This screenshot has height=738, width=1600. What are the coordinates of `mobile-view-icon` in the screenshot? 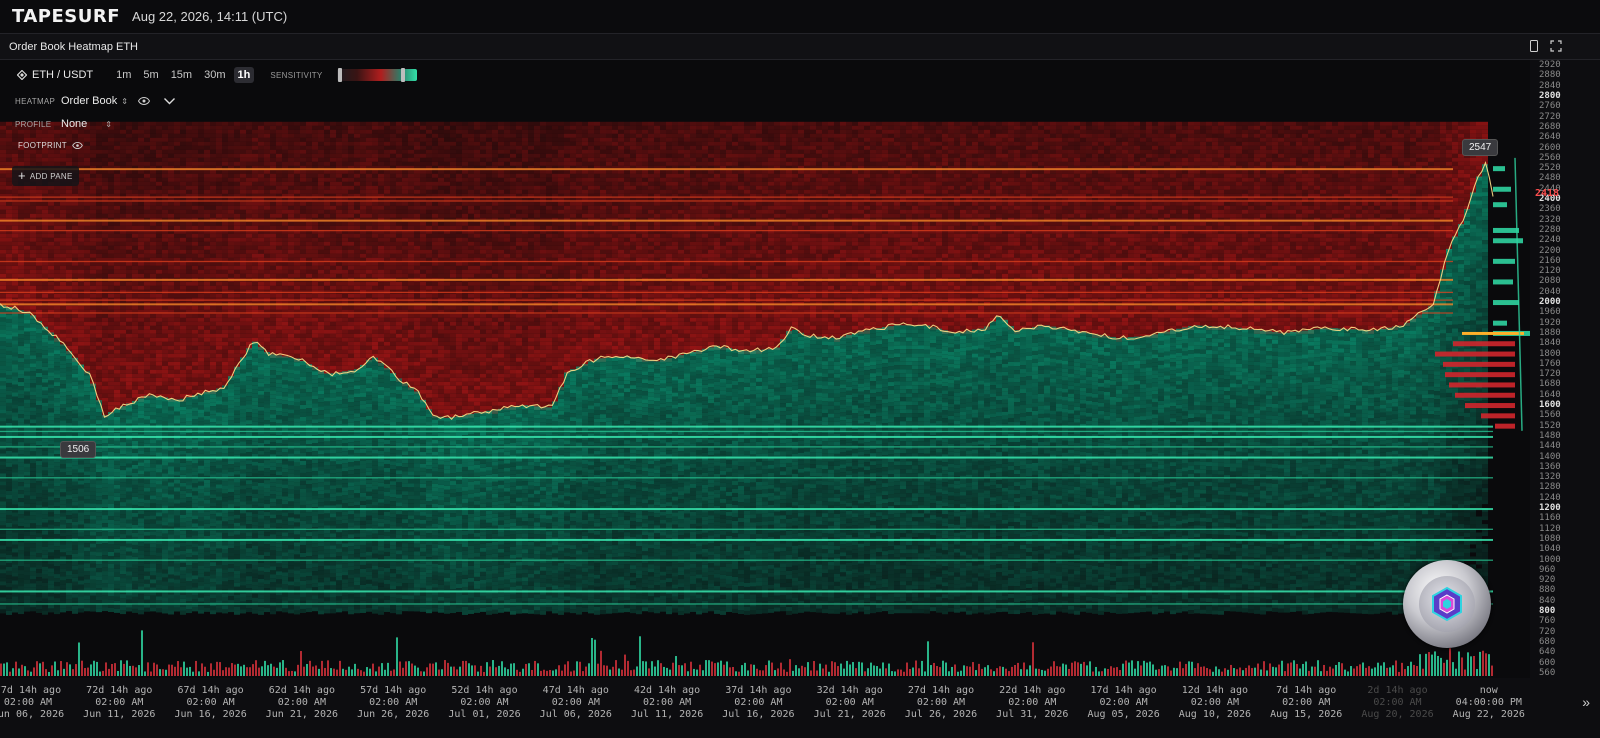 It's located at (1534, 46).